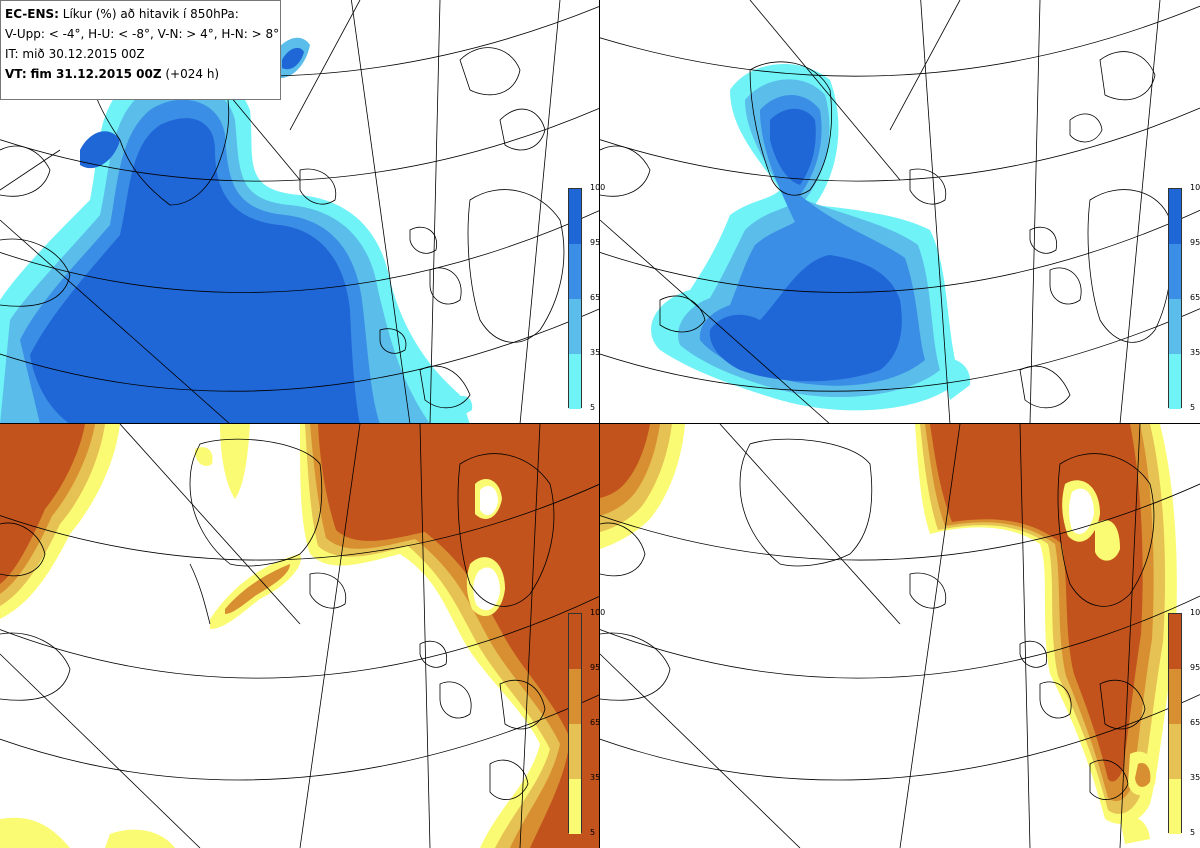 This screenshot has height=848, width=1200. What do you see at coordinates (811, 237) in the screenshot?
I see `probability-shading` at bounding box center [811, 237].